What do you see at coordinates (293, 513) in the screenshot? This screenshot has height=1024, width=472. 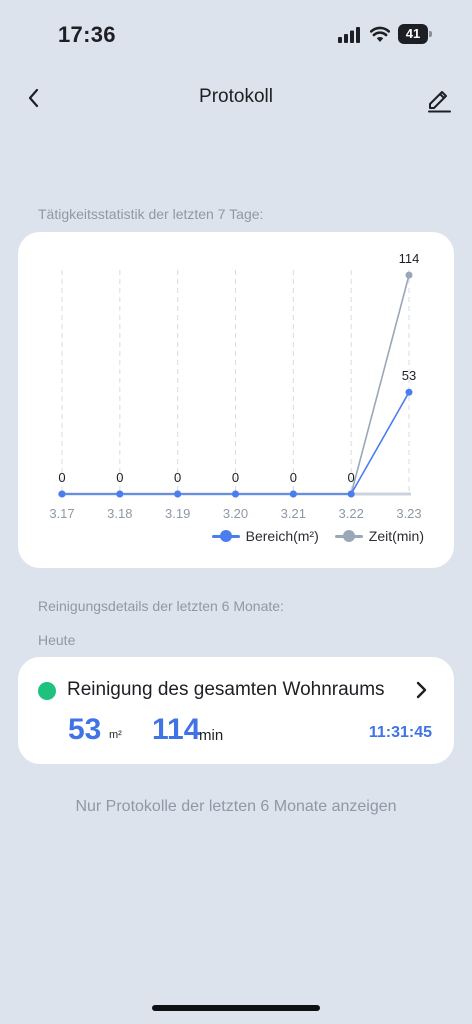 I see `x-tick-label-4: 3.21` at bounding box center [293, 513].